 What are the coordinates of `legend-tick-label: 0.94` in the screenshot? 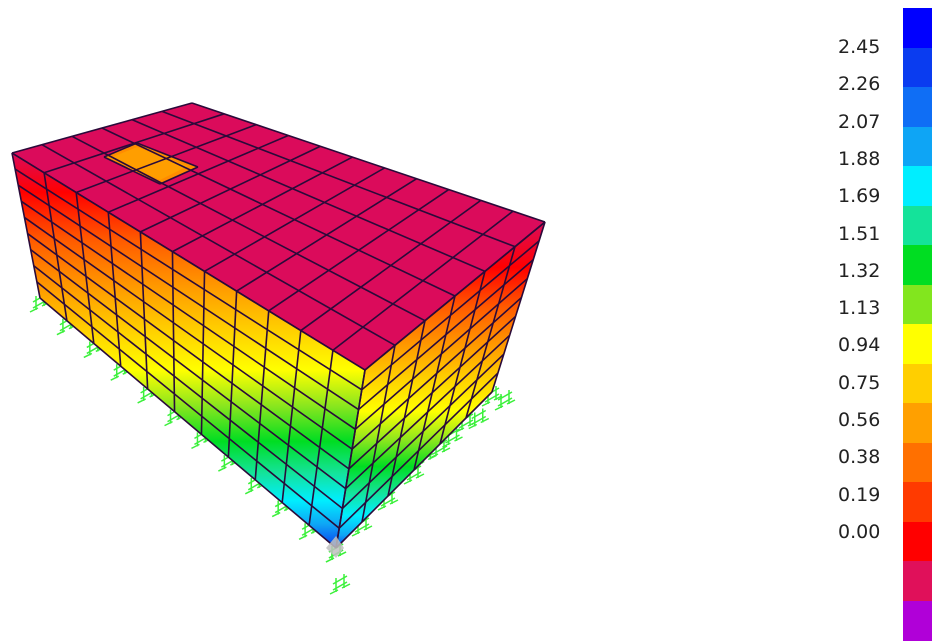 It's located at (859, 345).